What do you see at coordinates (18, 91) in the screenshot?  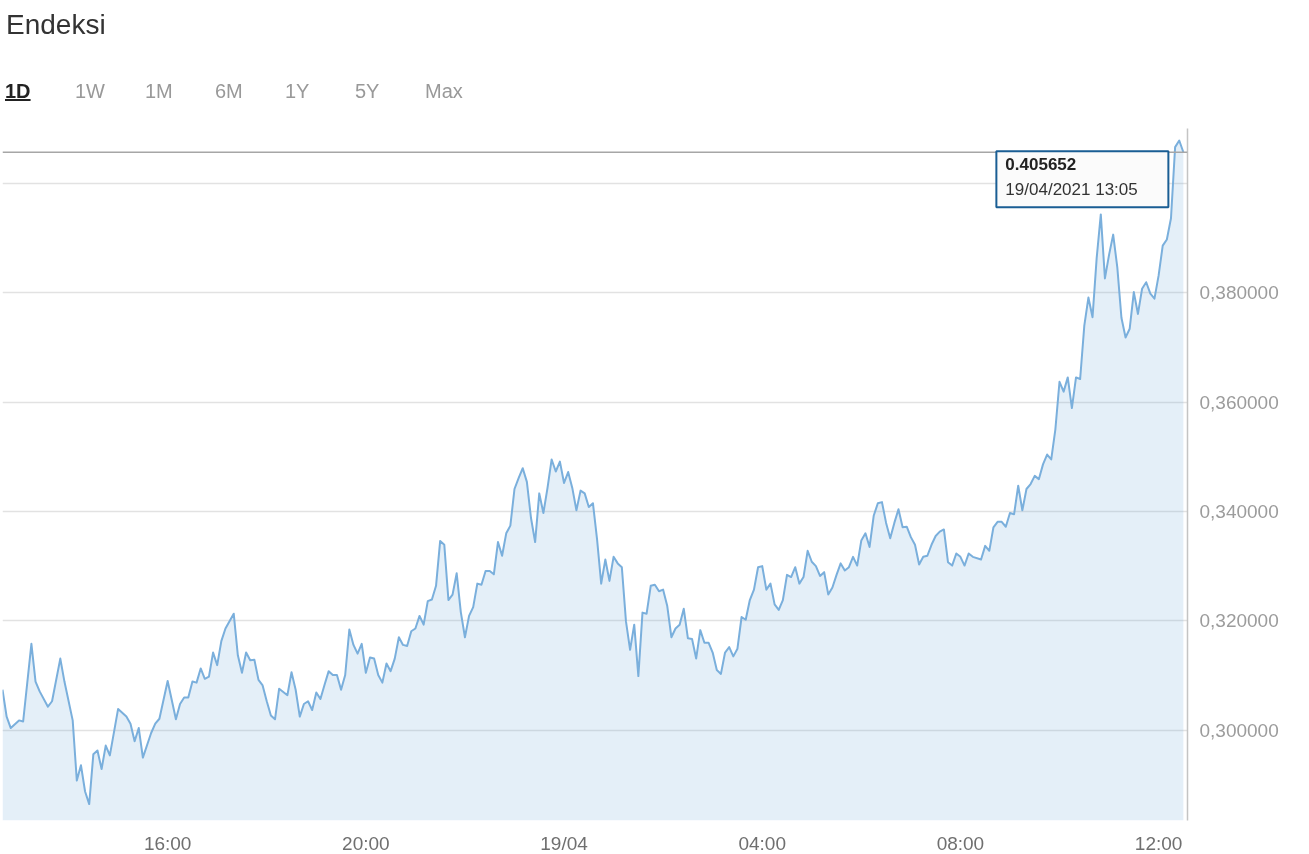 I see `text: 1D` at bounding box center [18, 91].